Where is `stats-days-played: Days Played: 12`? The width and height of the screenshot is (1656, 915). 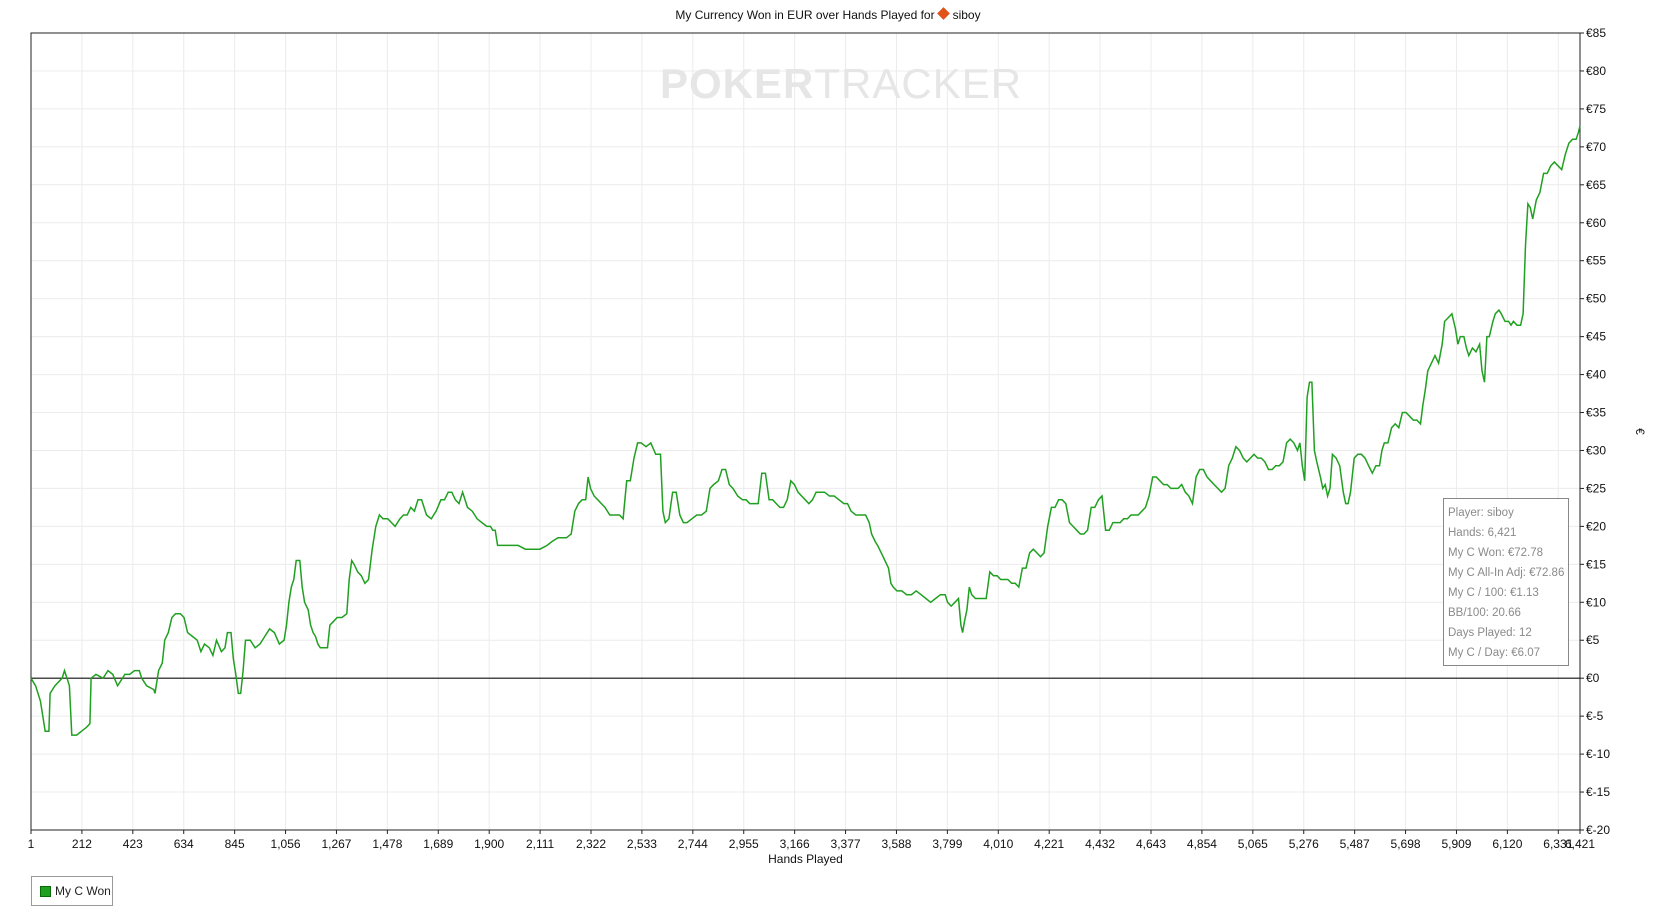 stats-days-played: Days Played: 12 is located at coordinates (1490, 633).